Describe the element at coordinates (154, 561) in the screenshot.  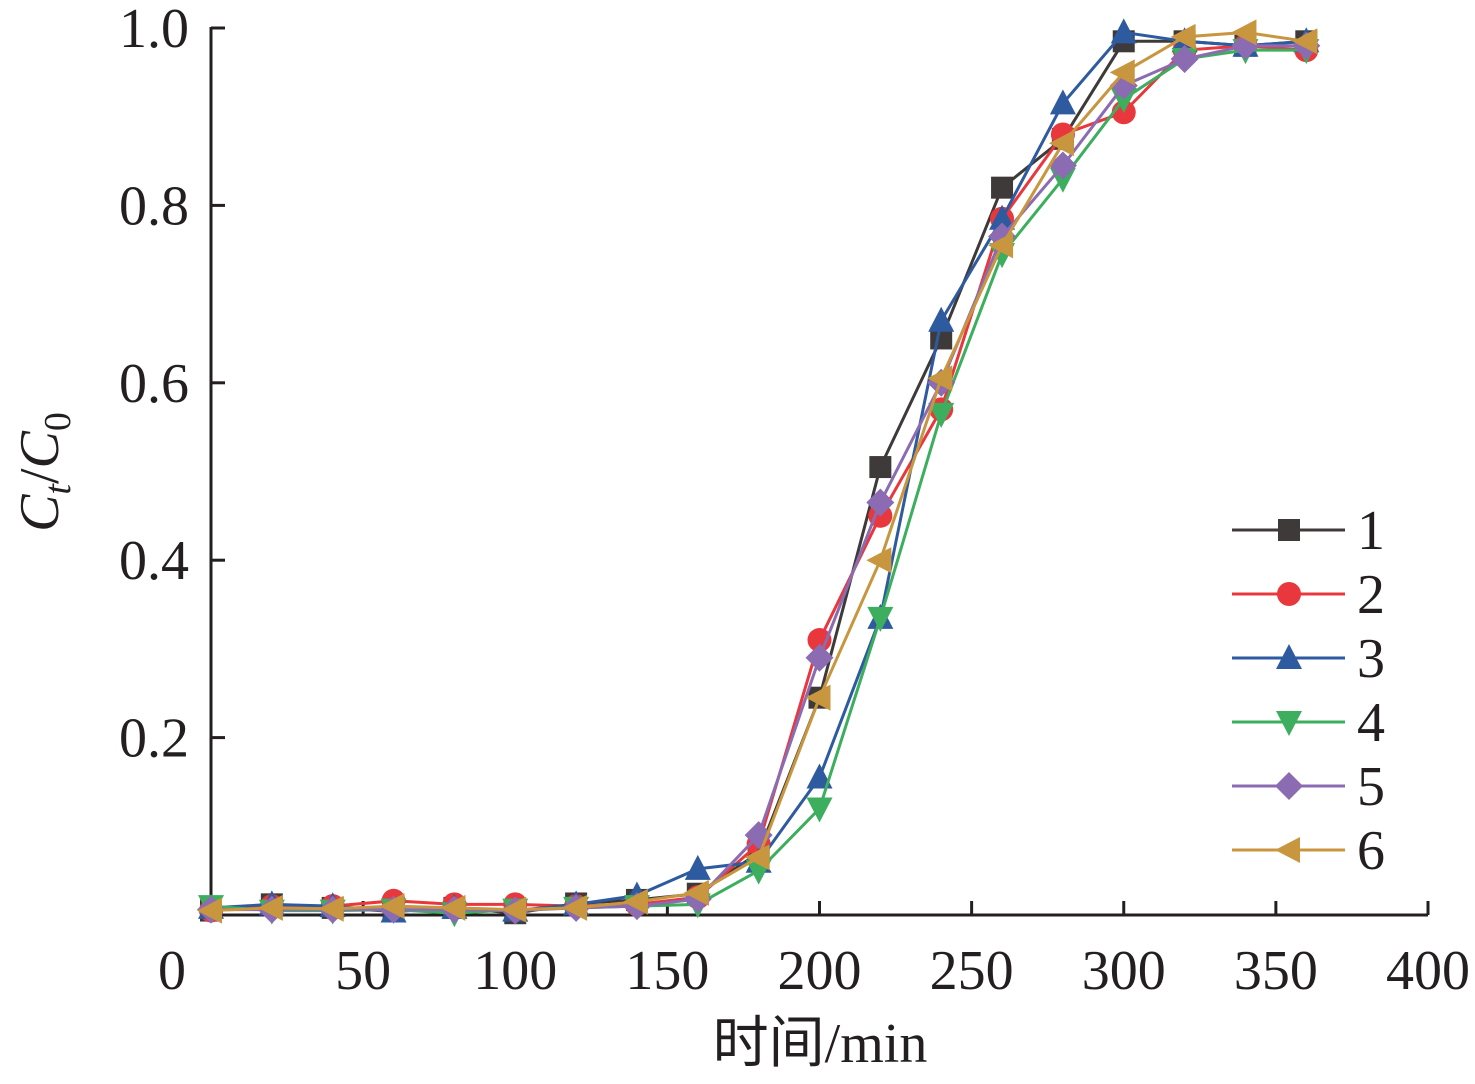
I see `y-tick-label: 0.4` at that location.